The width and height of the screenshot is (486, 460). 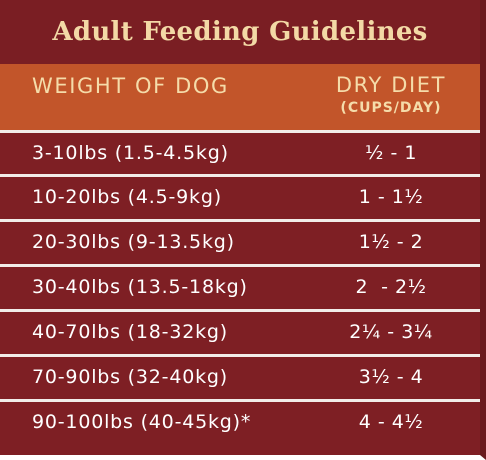 What do you see at coordinates (240, 332) in the screenshot?
I see `table-row: 40-70lbs (18-32kg) 2¼ - 3¼` at bounding box center [240, 332].